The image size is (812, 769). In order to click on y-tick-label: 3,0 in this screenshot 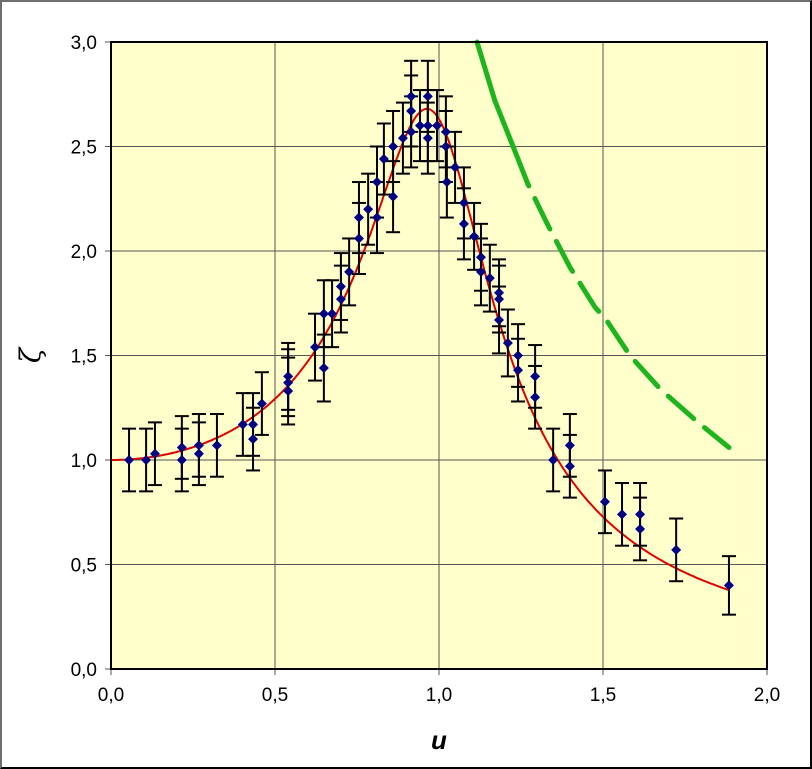, I will do `click(84, 43)`.